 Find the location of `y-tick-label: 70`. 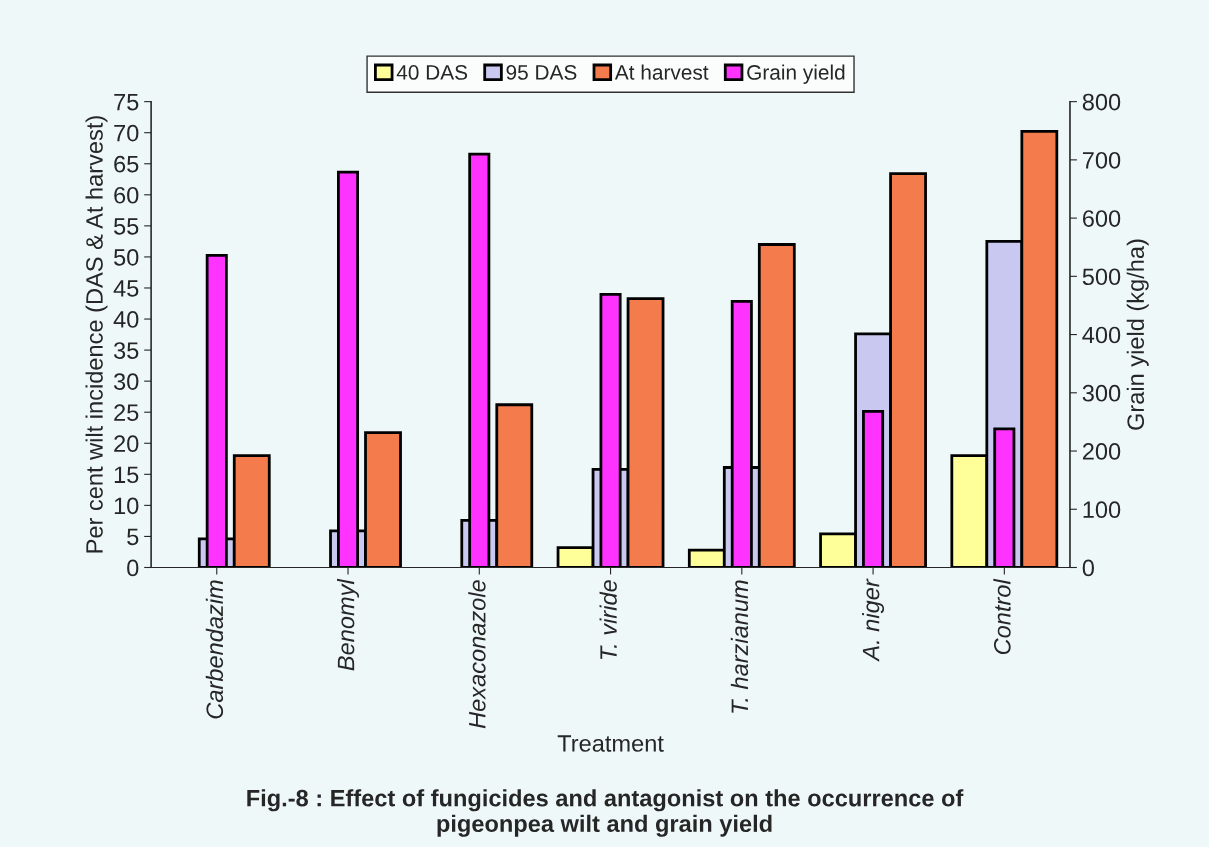

y-tick-label: 70 is located at coordinates (126, 133).